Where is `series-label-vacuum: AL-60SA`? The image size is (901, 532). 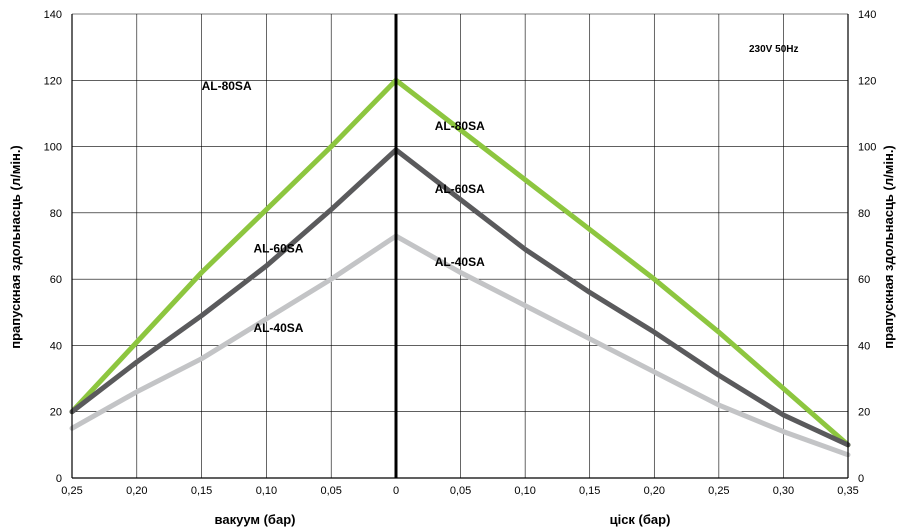 series-label-vacuum: AL-60SA is located at coordinates (278, 249).